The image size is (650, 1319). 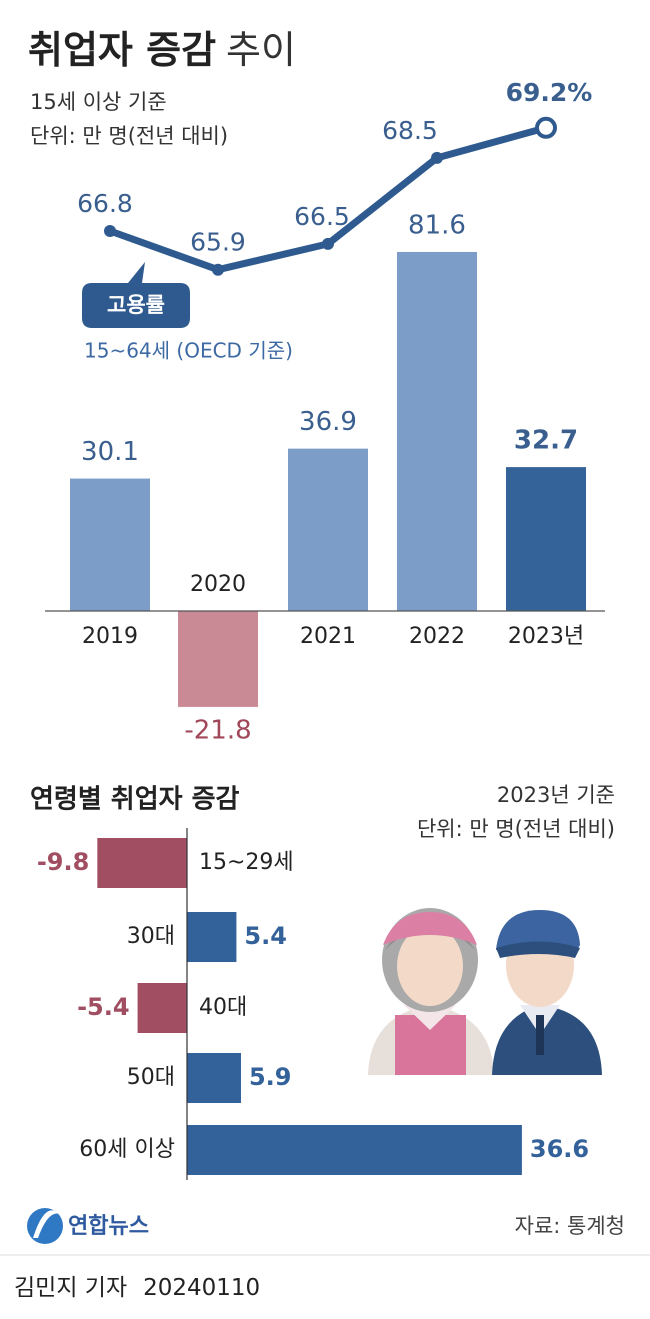 What do you see at coordinates (549, 92) in the screenshot?
I see `line-value-label: 69.2%` at bounding box center [549, 92].